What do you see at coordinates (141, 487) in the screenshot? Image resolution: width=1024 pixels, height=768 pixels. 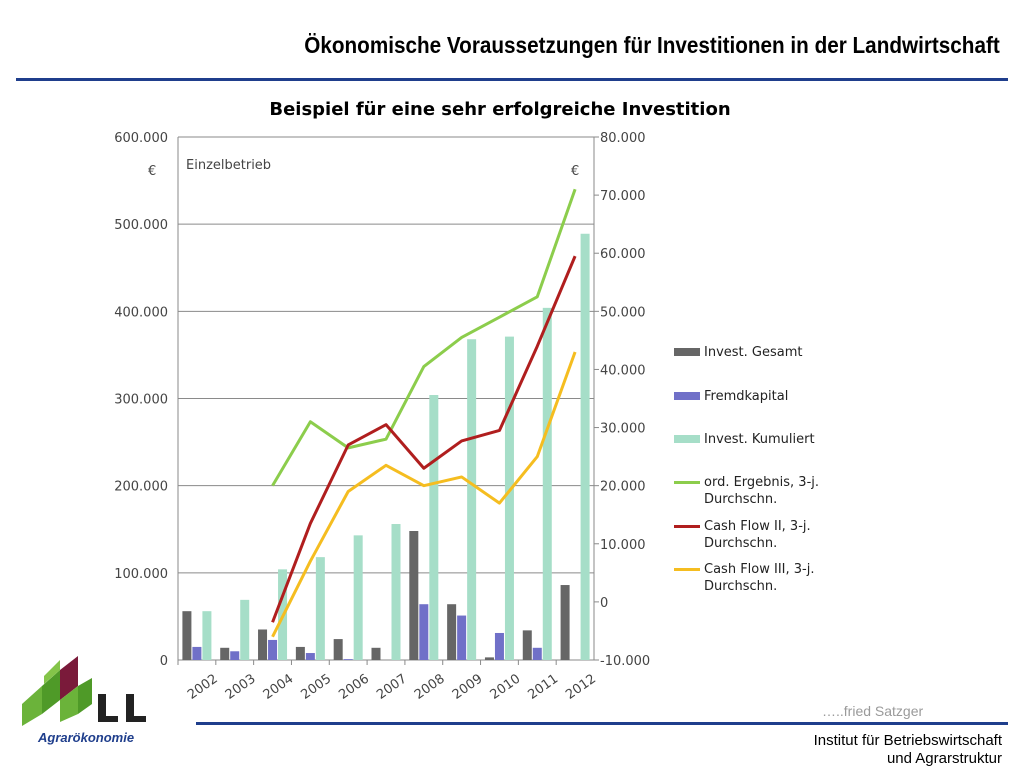 I see `y-left-tick-label: 200.000` at bounding box center [141, 487].